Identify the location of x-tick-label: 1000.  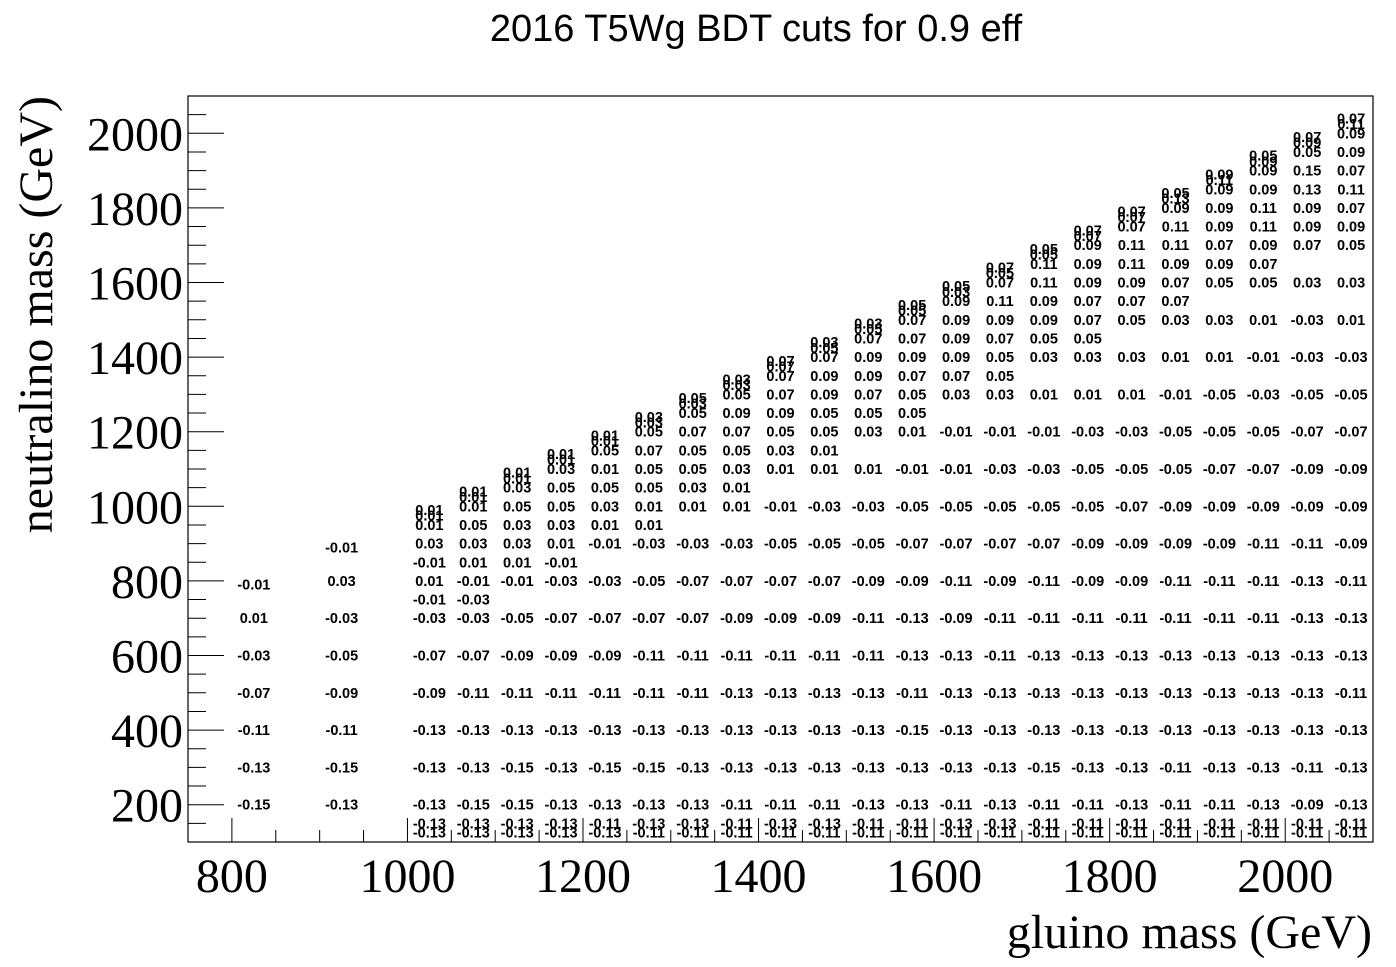
(407, 876).